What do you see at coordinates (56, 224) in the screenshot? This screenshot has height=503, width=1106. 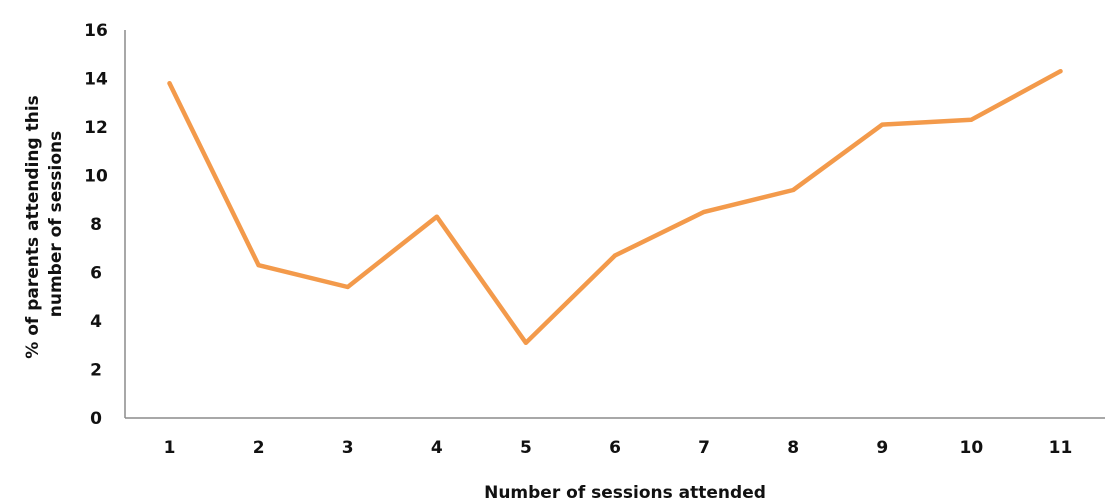 I see `y-axis-title-line-2: number of sessions` at bounding box center [56, 224].